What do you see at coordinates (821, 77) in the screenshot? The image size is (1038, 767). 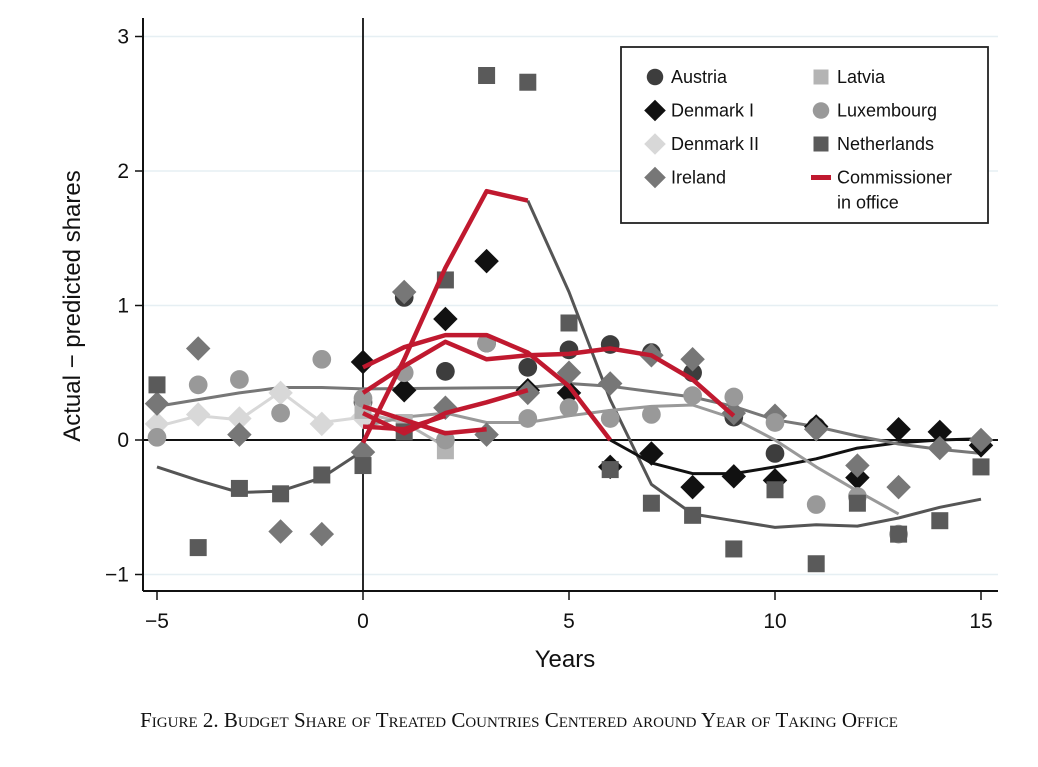 I see `legend-swatch-latvia` at bounding box center [821, 77].